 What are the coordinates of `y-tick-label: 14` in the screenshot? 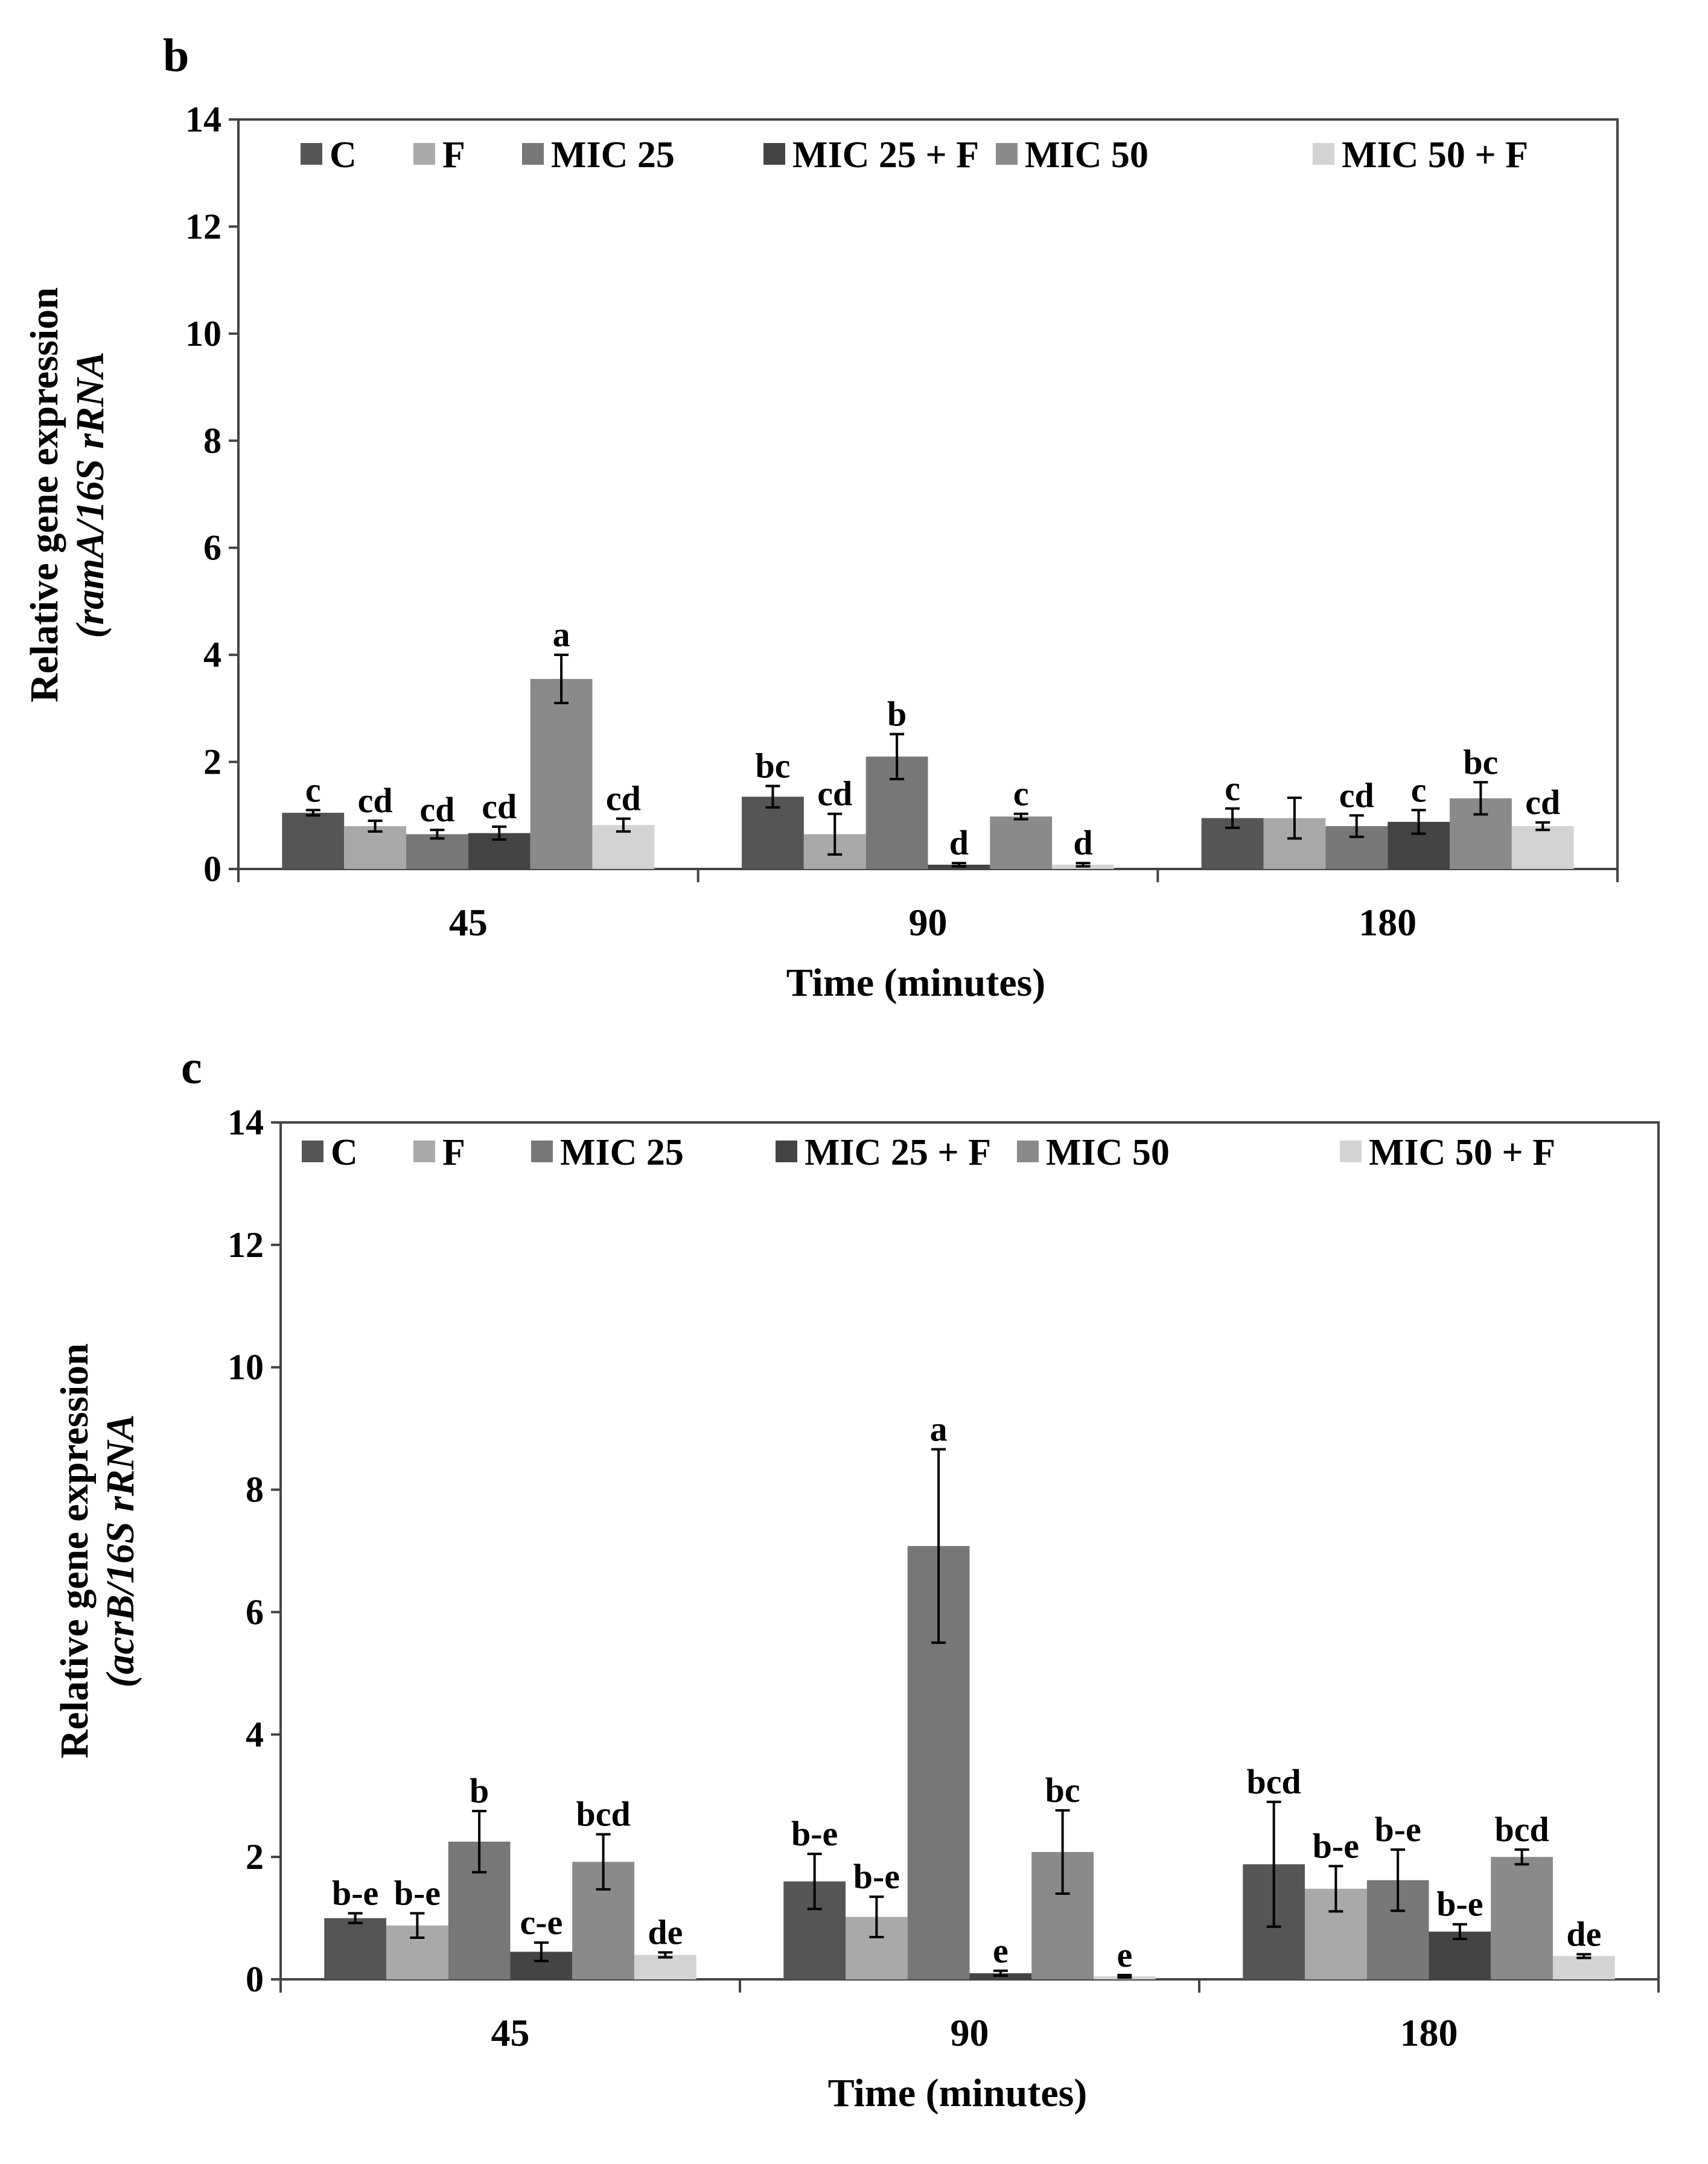 It's located at (246, 1122).